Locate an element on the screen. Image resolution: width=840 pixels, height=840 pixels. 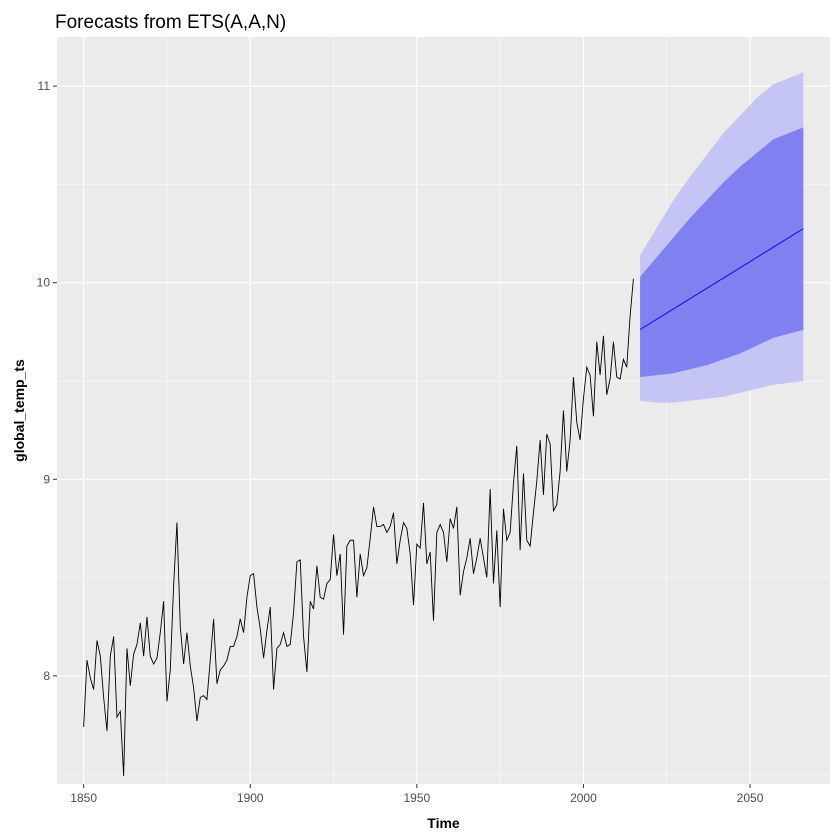
x-tick-label: 1850 is located at coordinates (83, 798).